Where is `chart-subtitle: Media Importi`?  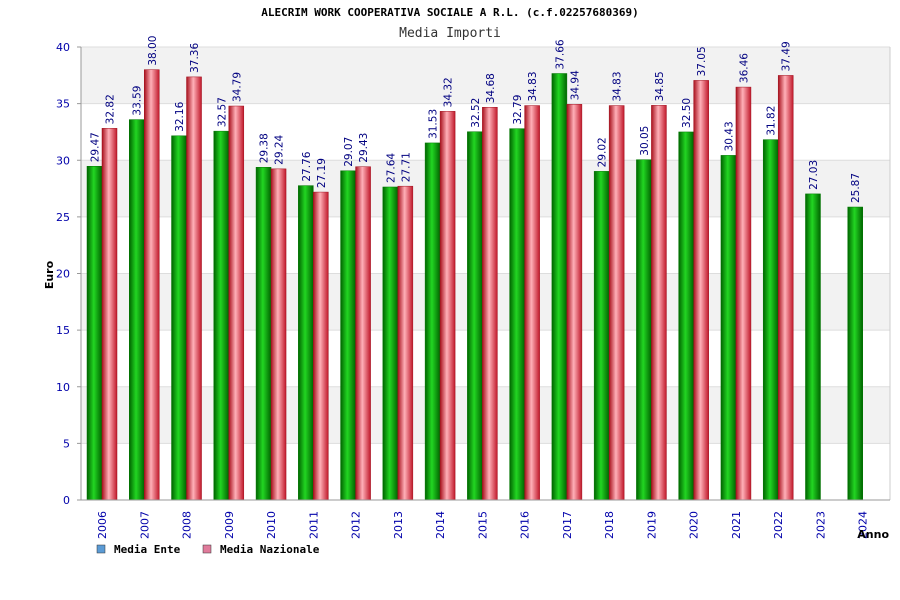
chart-subtitle: Media Importi is located at coordinates (450, 33).